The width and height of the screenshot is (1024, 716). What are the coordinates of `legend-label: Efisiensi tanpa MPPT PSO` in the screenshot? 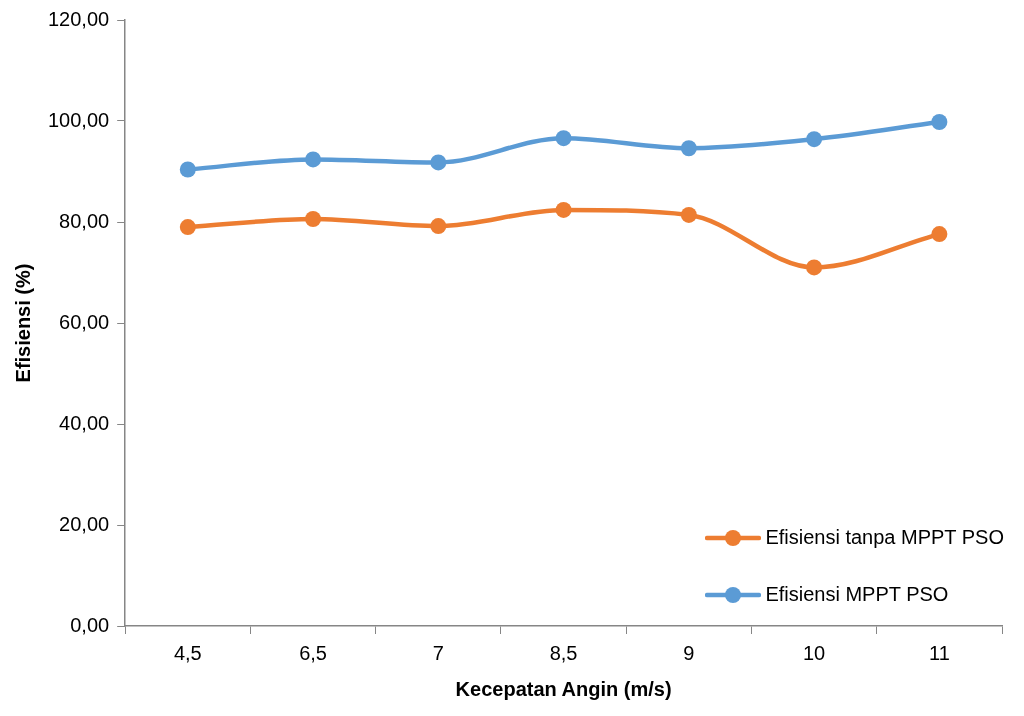 It's located at (884, 537).